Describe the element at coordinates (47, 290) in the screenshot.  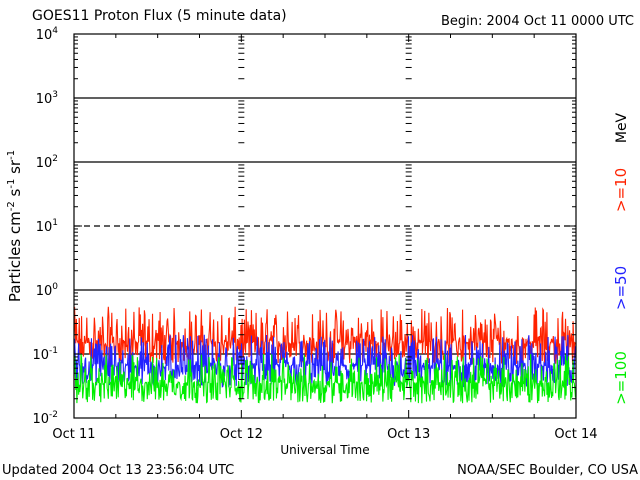
I see `y-tick-label-2: 10⁰` at that location.